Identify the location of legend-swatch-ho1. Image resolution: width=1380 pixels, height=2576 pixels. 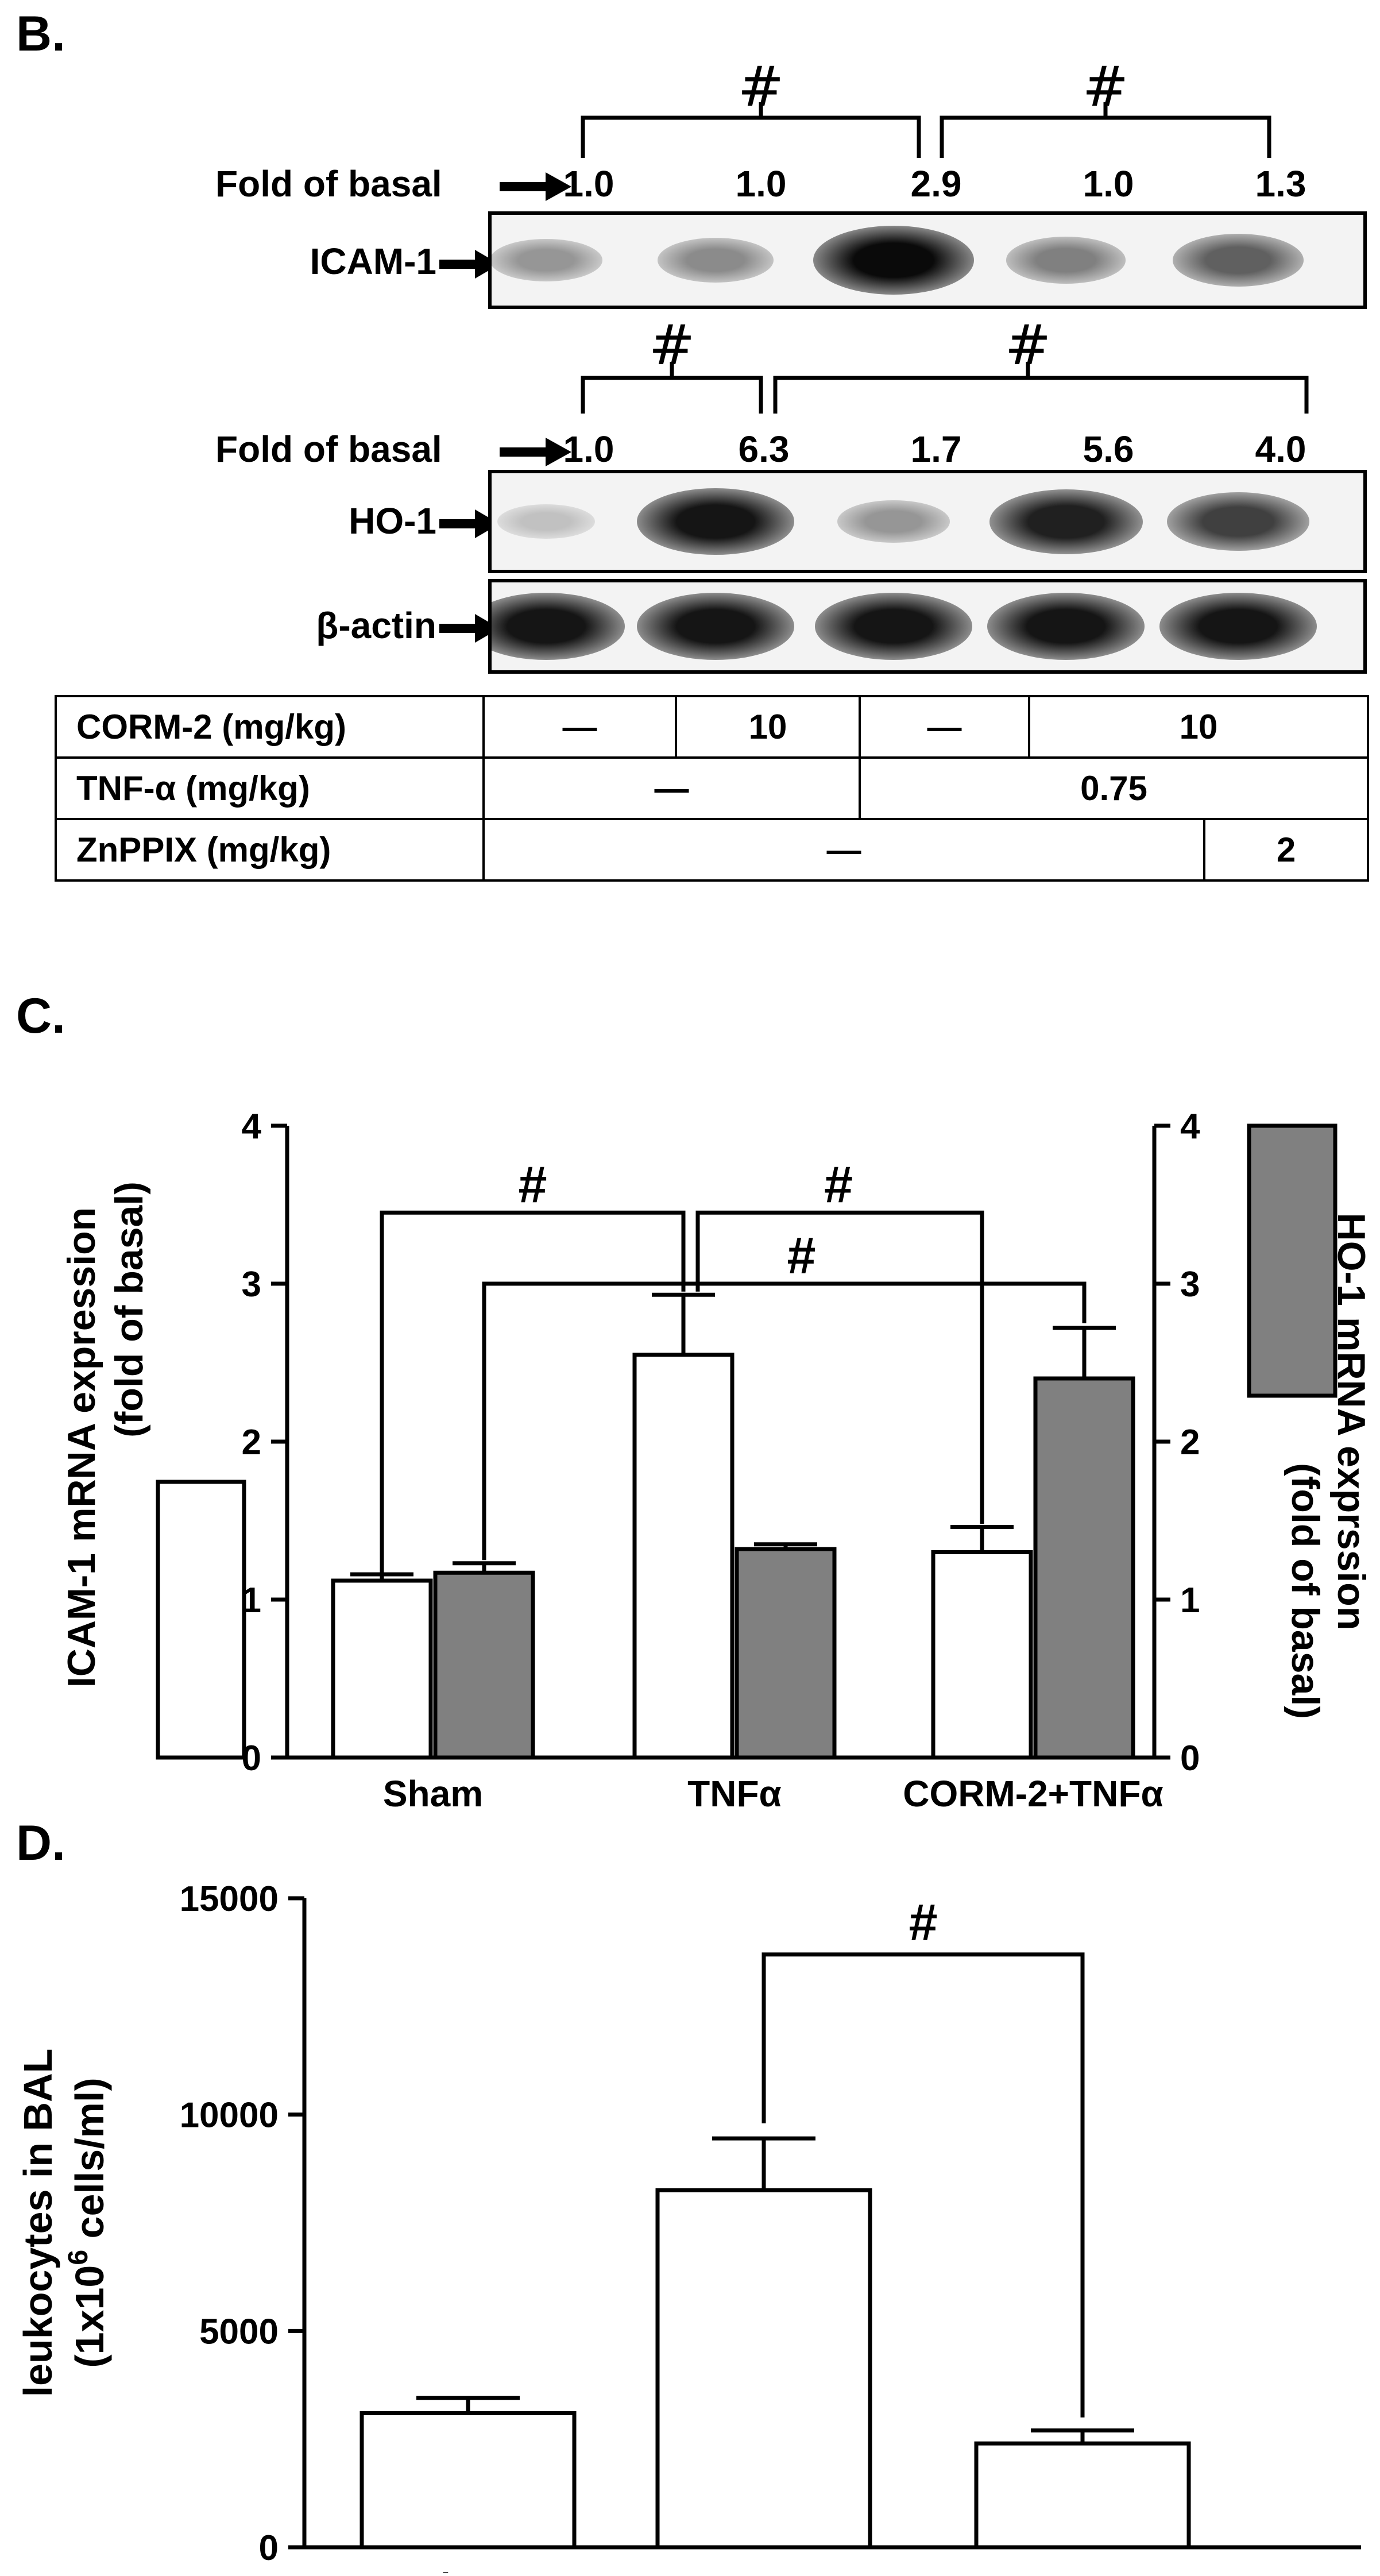
(1292, 1260).